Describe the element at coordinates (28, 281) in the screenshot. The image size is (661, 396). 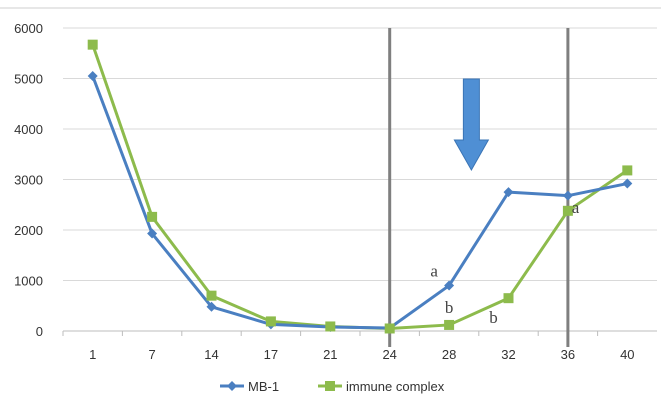
I see `y-tick-label: 1000` at that location.